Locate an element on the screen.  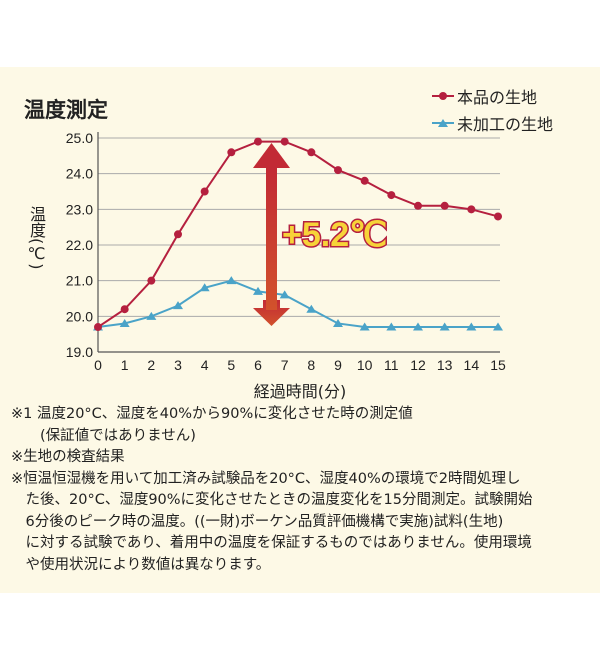
x-axis-label: 経過時間(分) is located at coordinates (300, 391).